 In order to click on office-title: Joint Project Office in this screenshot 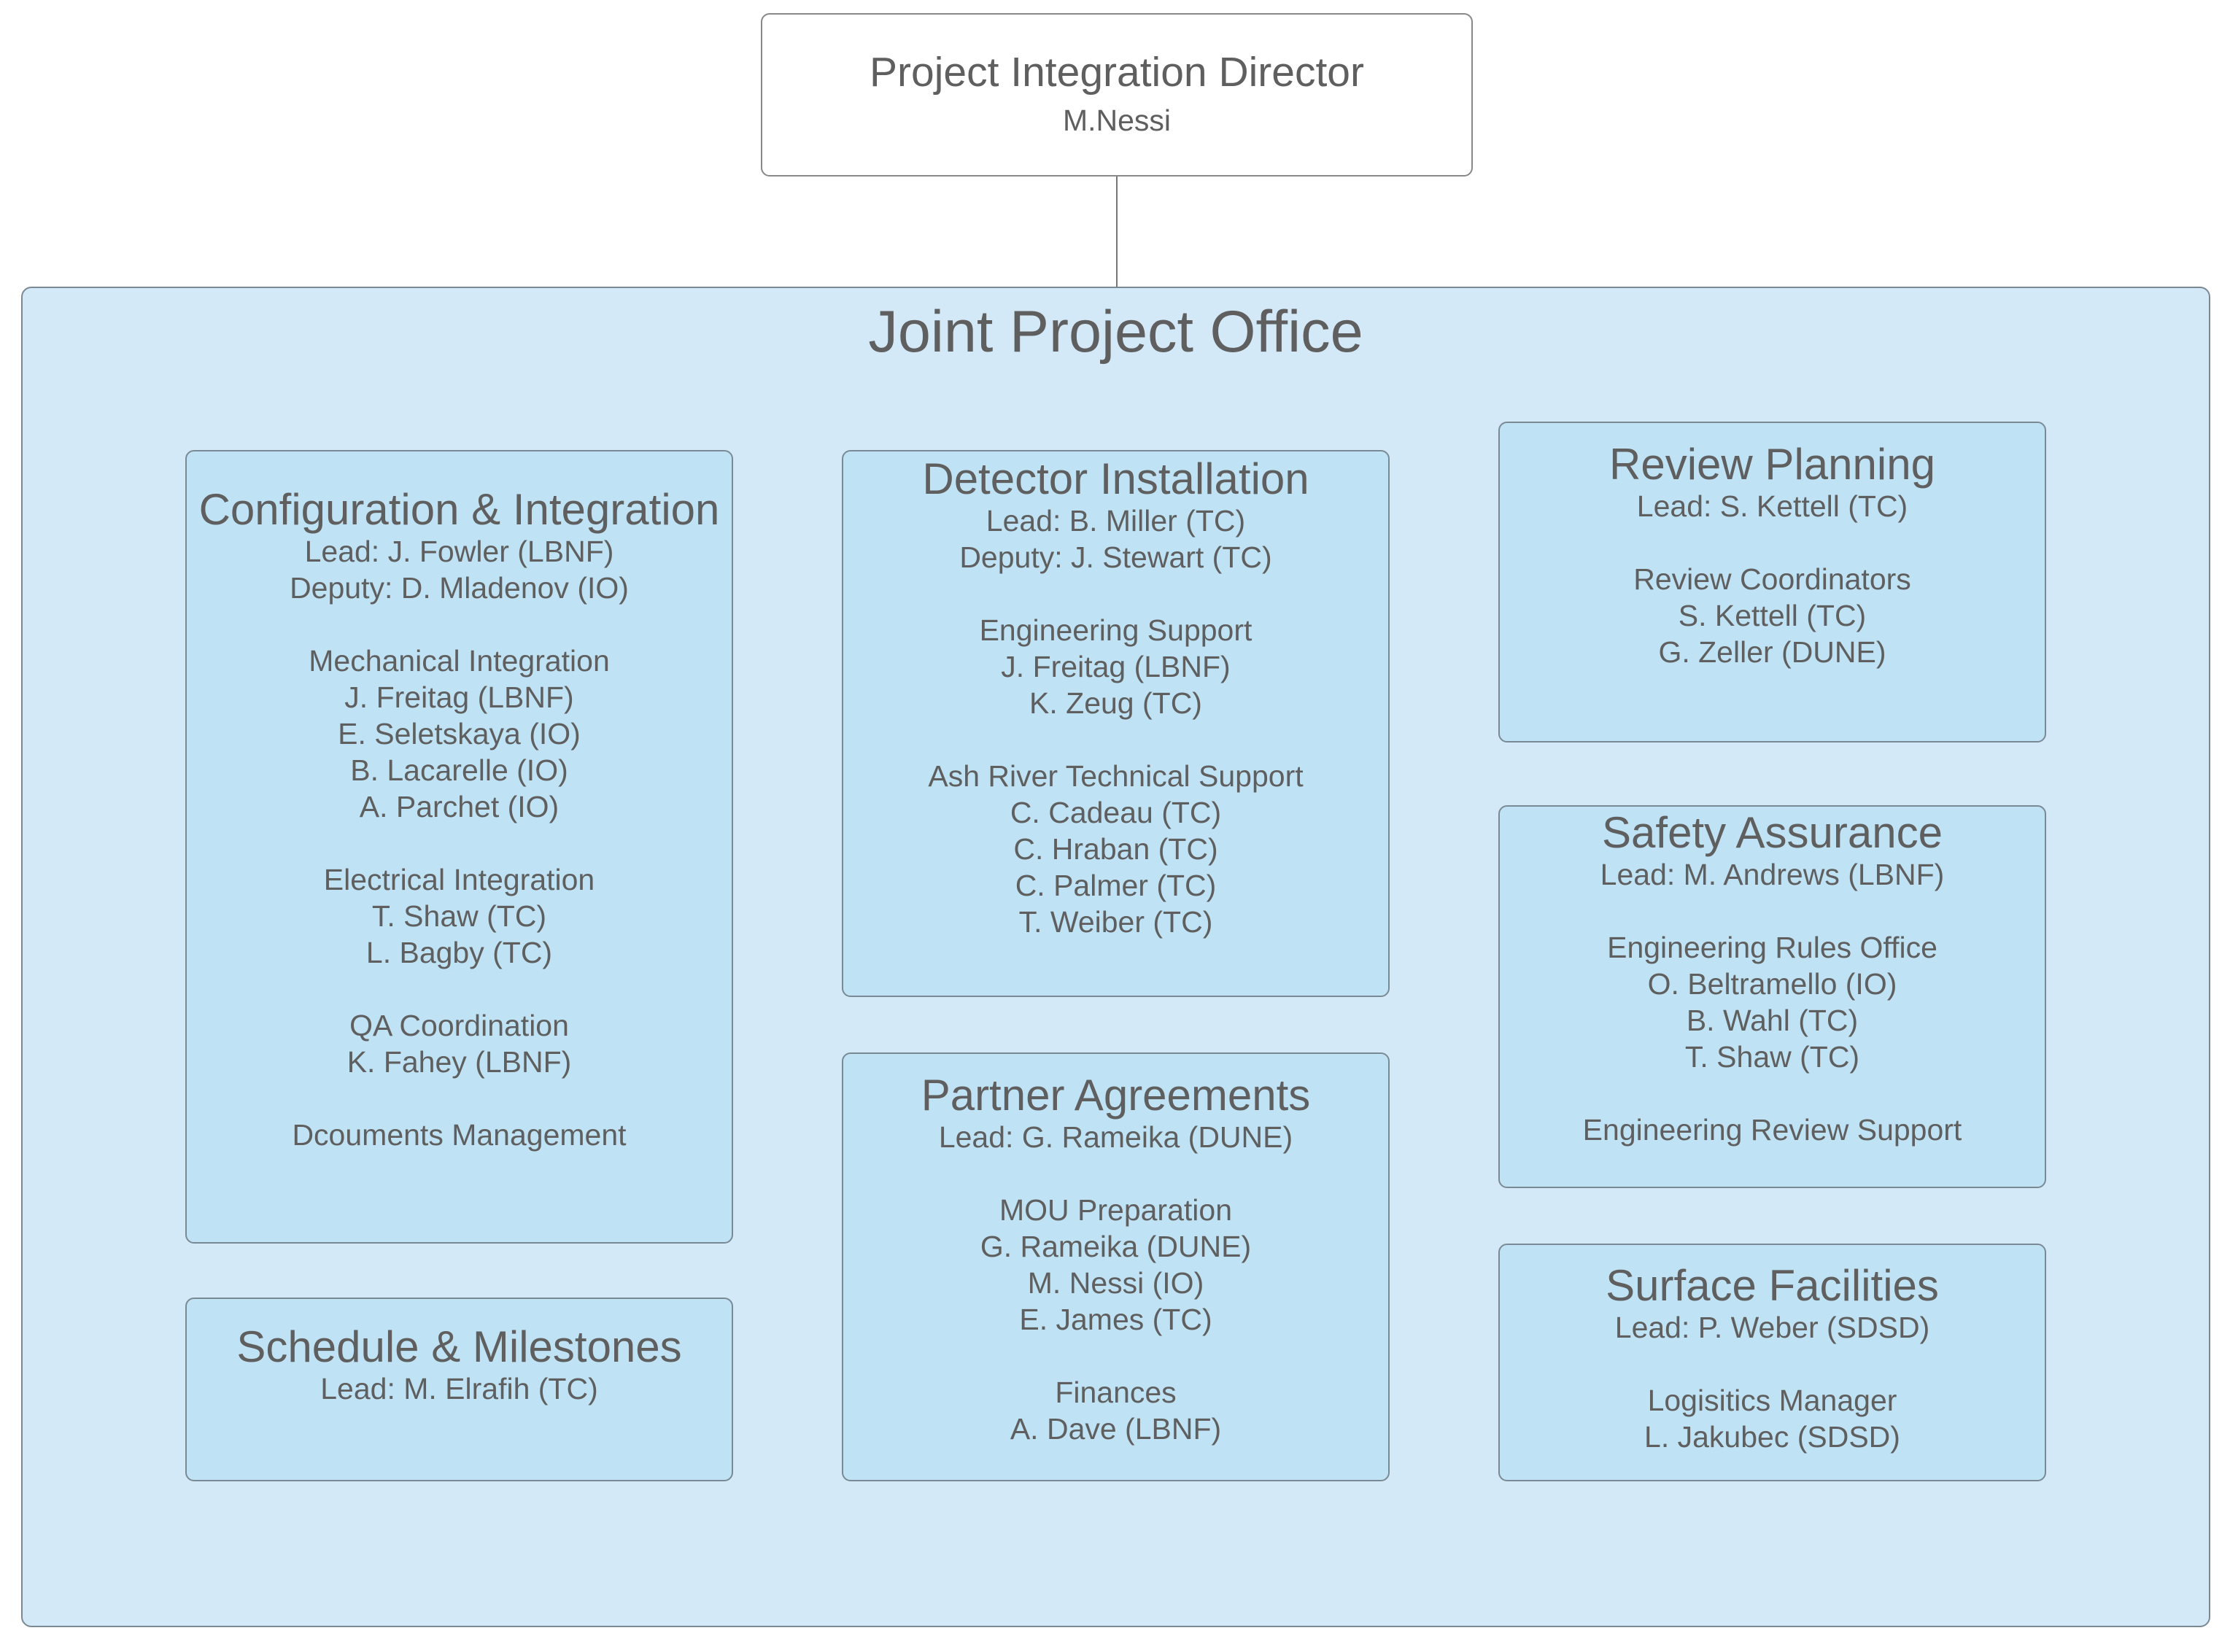, I will do `click(1115, 332)`.